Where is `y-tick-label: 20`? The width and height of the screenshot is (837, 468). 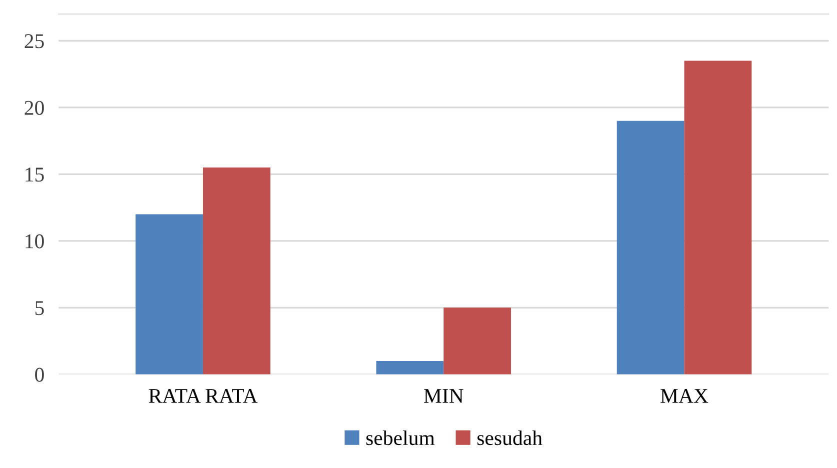
y-tick-label: 20 is located at coordinates (34, 107).